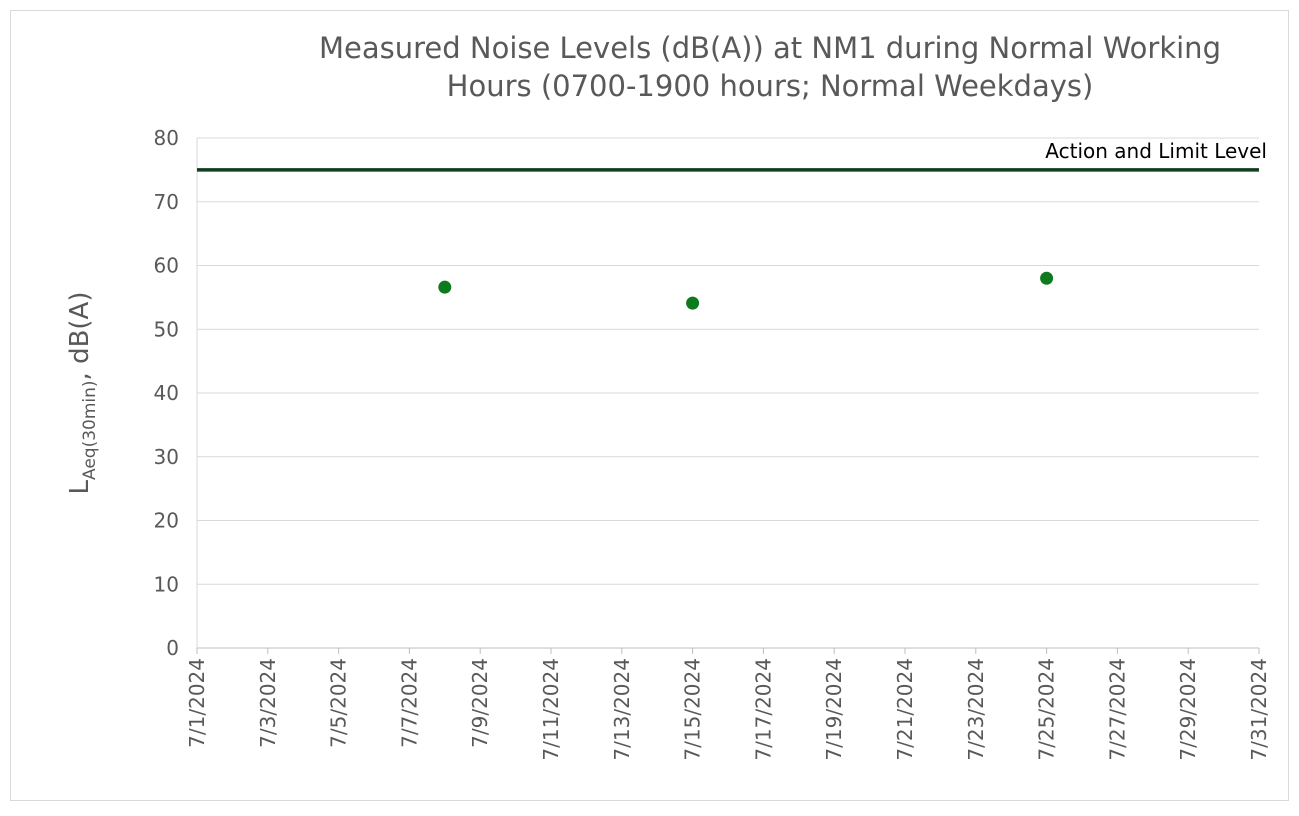  What do you see at coordinates (90, 430) in the screenshot?
I see `y-label-subscript: Aeq(30min)` at bounding box center [90, 430].